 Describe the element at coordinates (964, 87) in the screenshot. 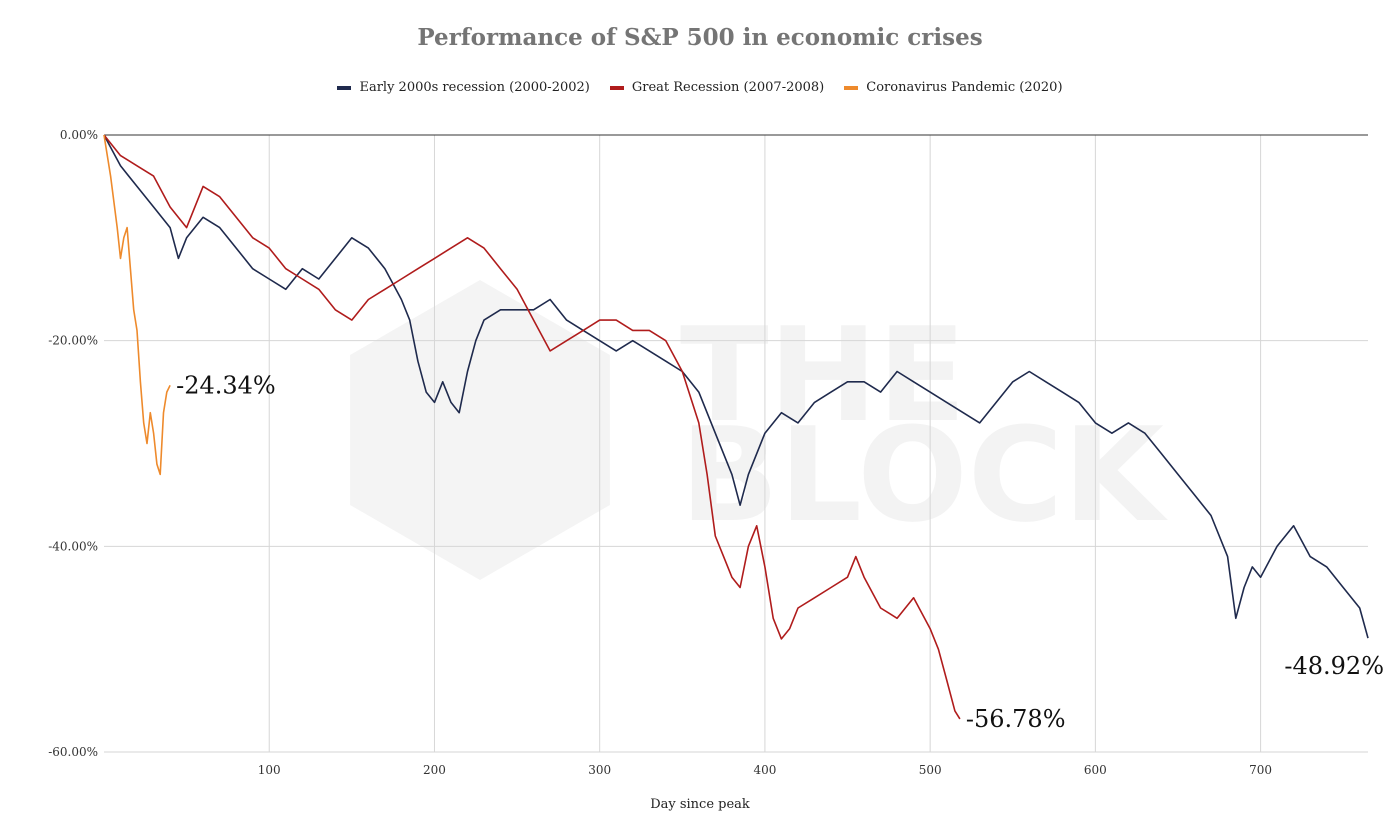

I see `legend-label-coronavirus: Coronavirus Pandemic (2020)` at that location.